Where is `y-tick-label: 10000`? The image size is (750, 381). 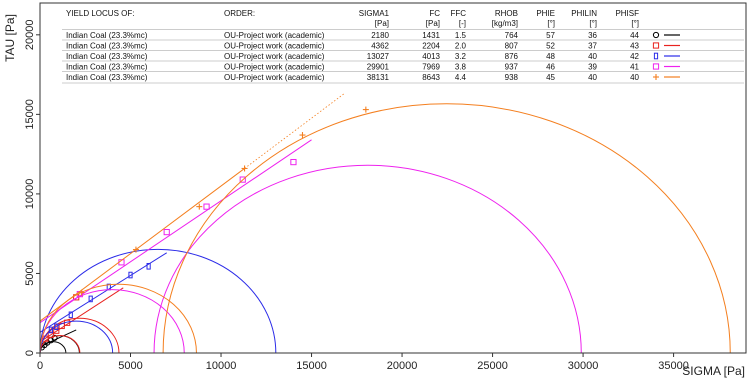 y-tick-label: 10000 is located at coordinates (30, 194).